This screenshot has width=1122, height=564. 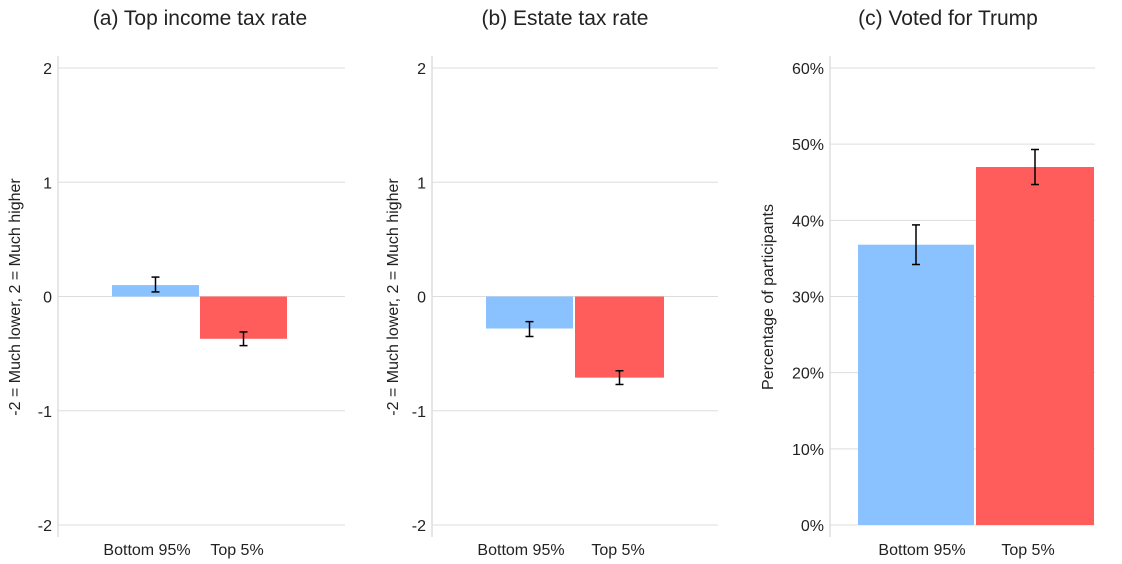 I want to click on y-tick-labels: 0% 10% 20% 30% 40% 50% 60%, so click(x=808, y=298).